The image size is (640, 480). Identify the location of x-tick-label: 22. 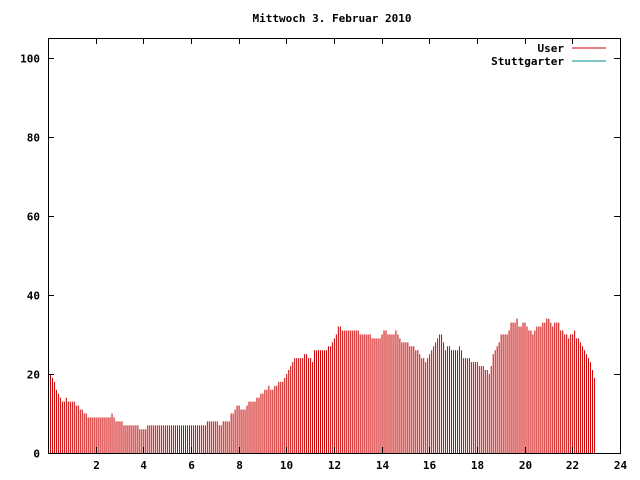
(572, 465).